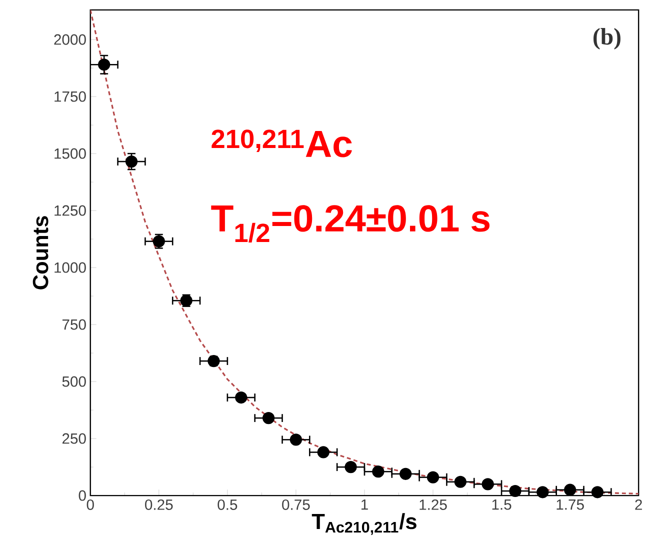 The image size is (646, 544). Describe the element at coordinates (90, 504) in the screenshot. I see `x-tick-label: 0` at that location.